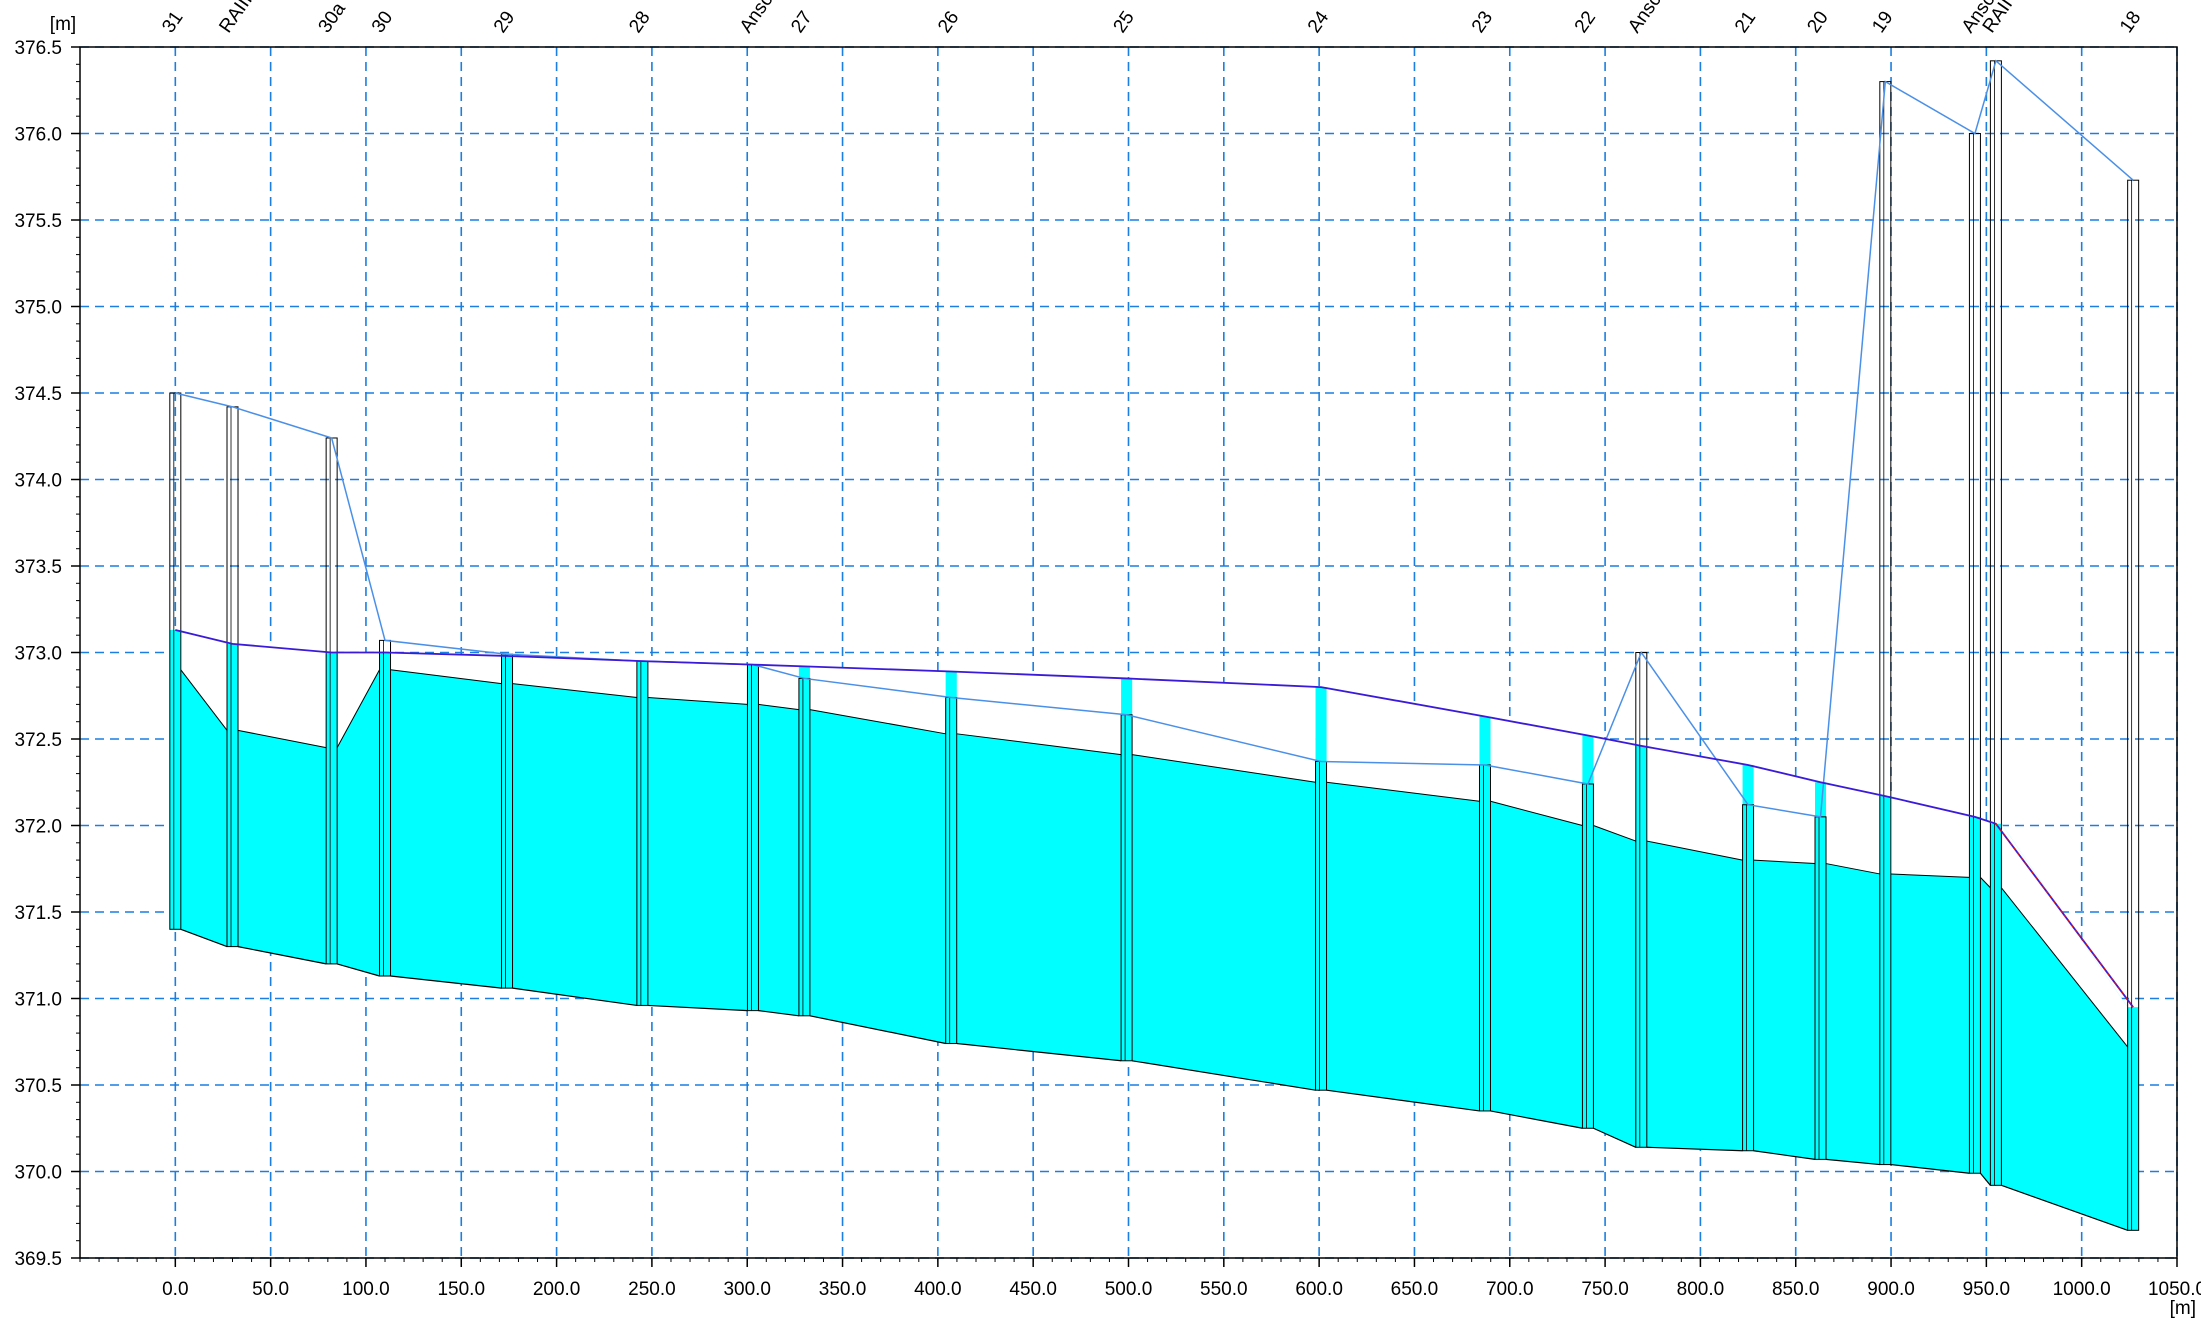 The image size is (2201, 1318). I want to click on x-tick-label: 500.0, so click(1129, 1289).